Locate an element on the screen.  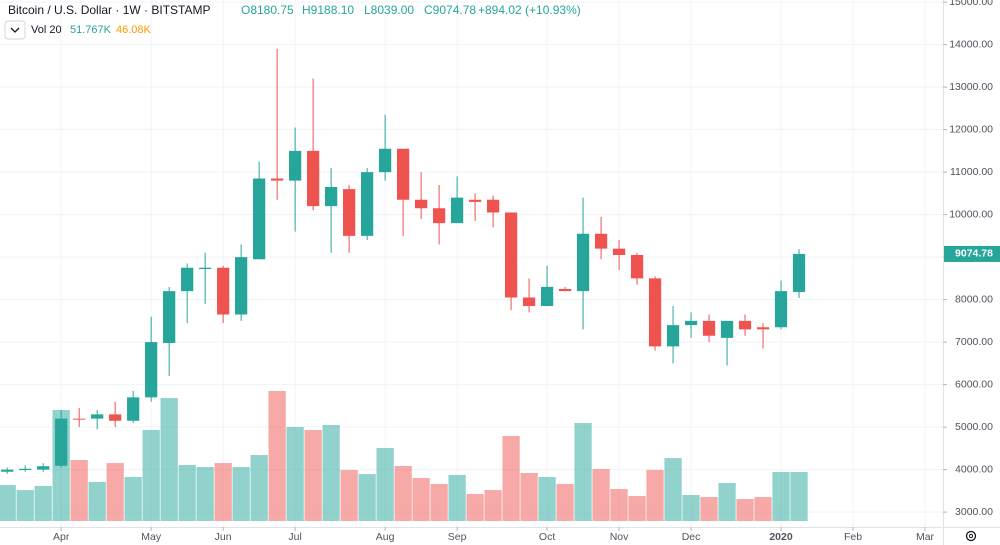
x-tick-label: Mar is located at coordinates (925, 537).